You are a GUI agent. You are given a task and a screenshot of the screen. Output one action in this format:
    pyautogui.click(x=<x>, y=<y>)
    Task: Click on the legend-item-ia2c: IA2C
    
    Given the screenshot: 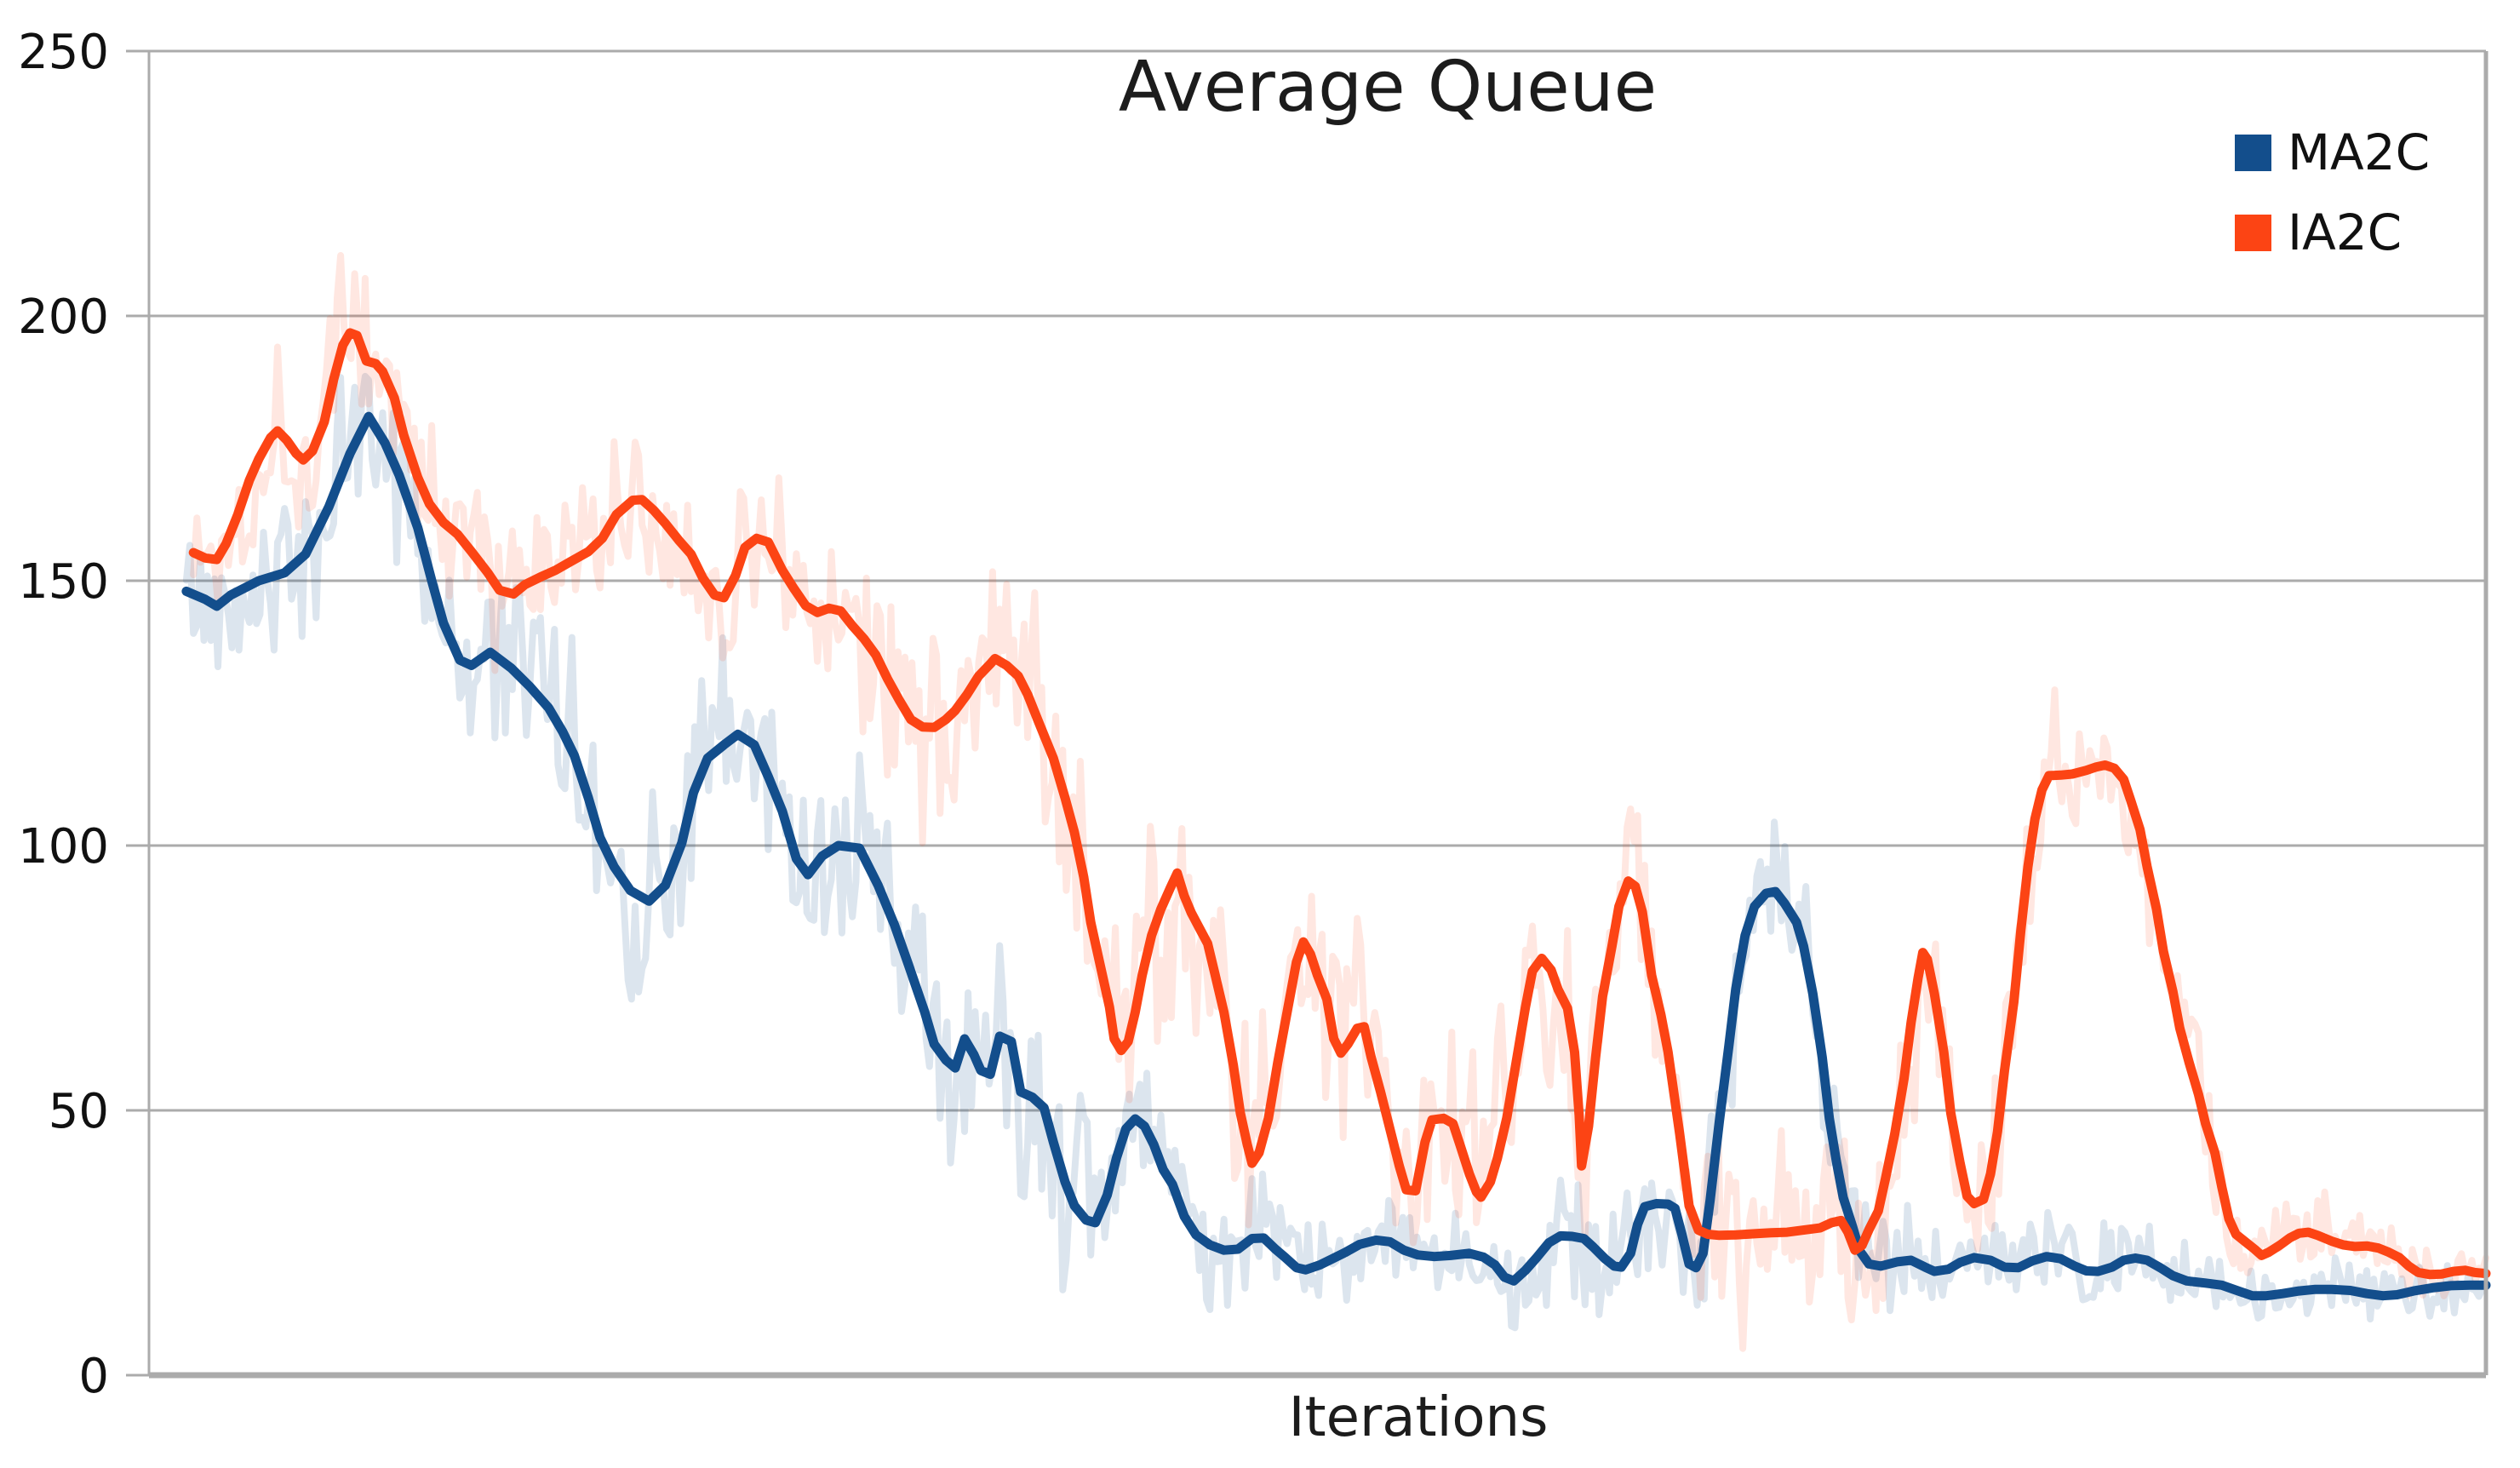 What is the action you would take?
    pyautogui.click(x=2318, y=232)
    